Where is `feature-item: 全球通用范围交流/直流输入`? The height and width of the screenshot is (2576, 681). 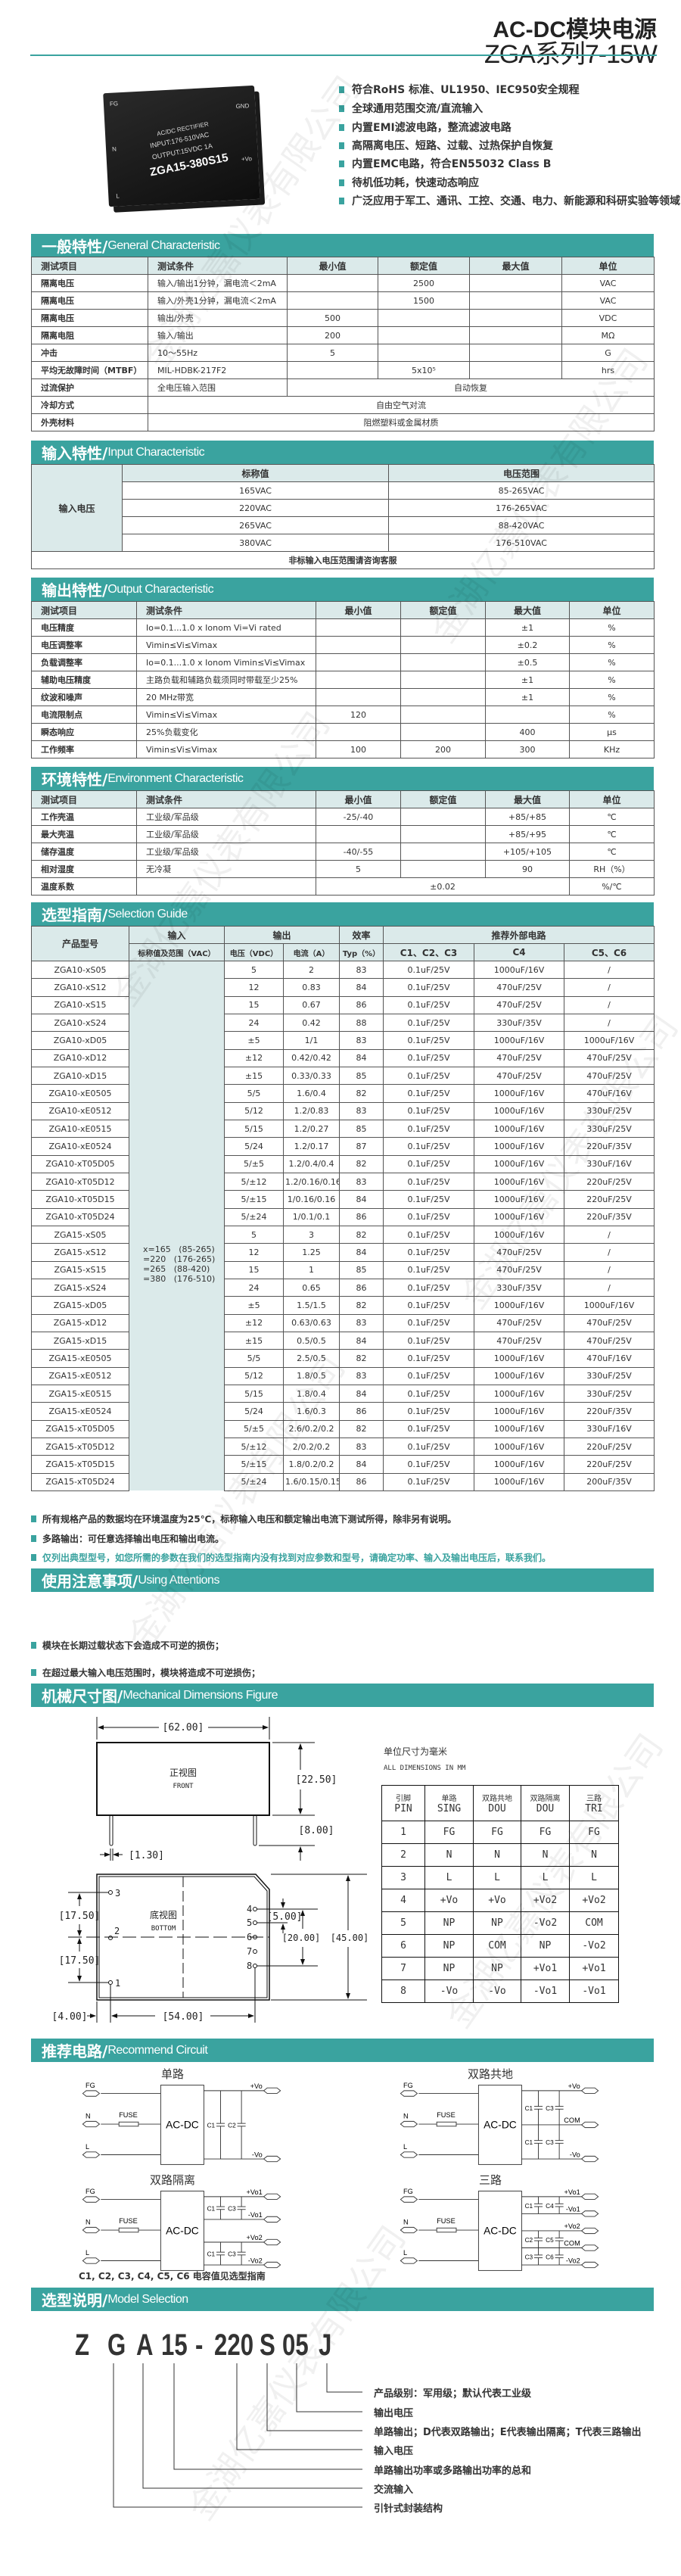 feature-item: 全球通用范围交流/直流输入 is located at coordinates (411, 108).